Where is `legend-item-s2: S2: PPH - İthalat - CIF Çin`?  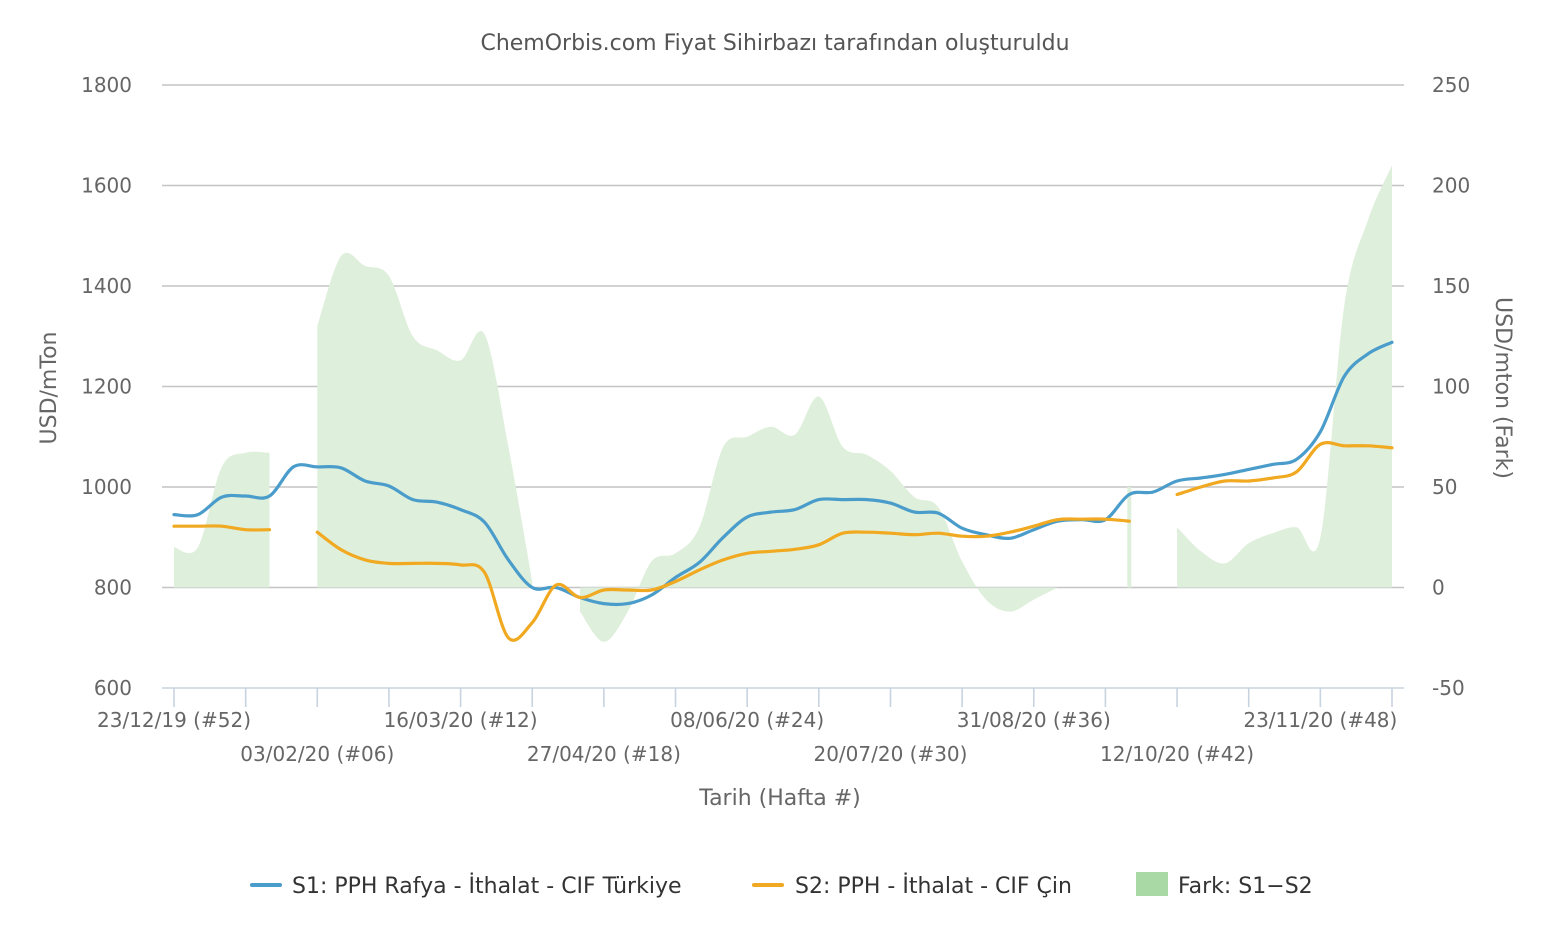 legend-item-s2: S2: PPH - İthalat - CIF Çin is located at coordinates (912, 886).